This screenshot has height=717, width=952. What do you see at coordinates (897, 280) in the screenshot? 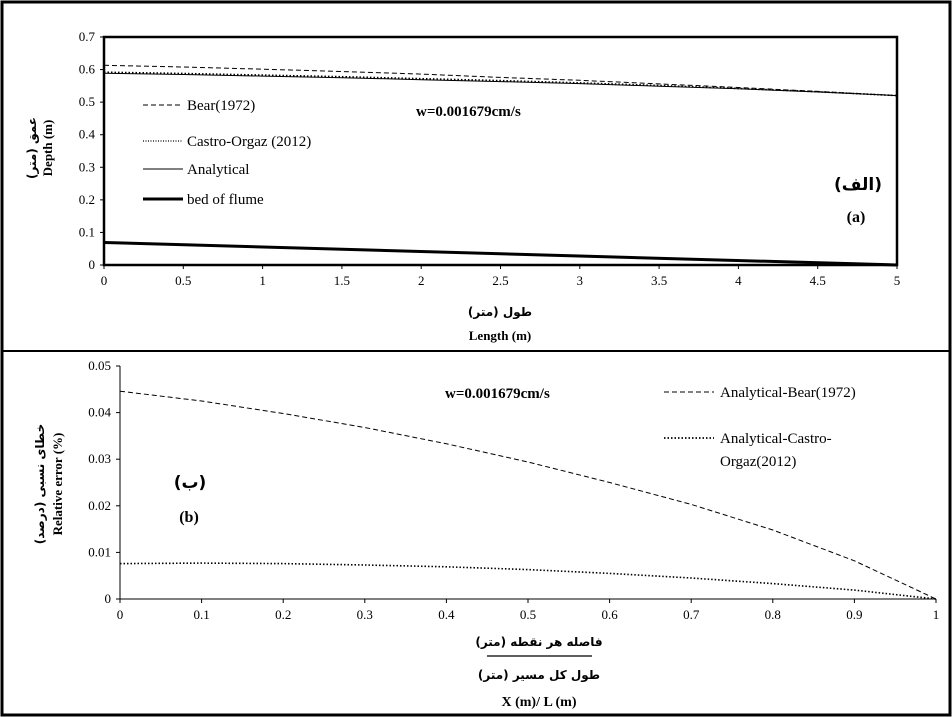
I see `x-tick-label-a-10: 5` at bounding box center [897, 280].